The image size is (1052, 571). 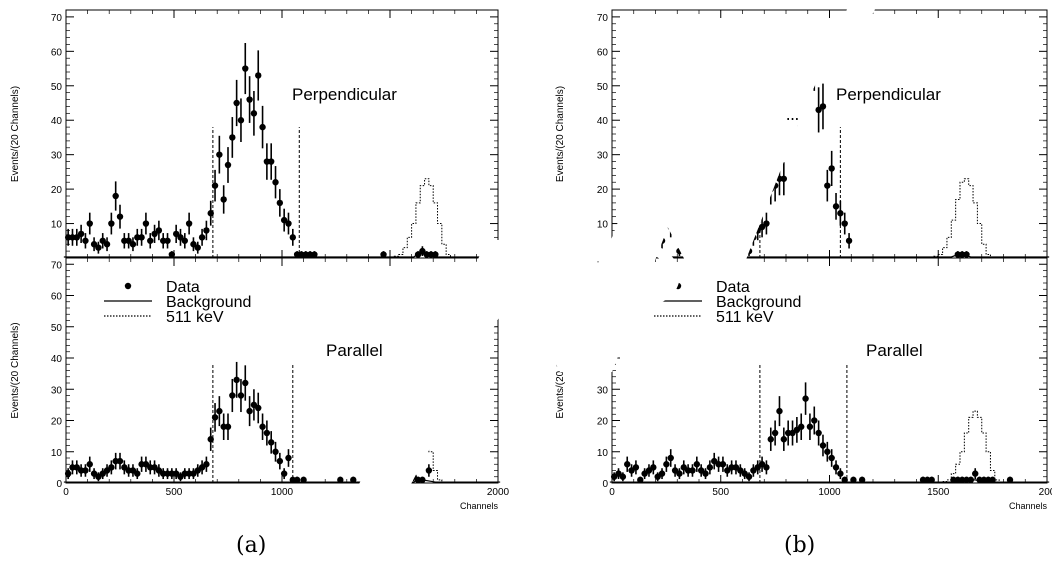 I want to click on x-tick-label: 1500, so click(x=390, y=492).